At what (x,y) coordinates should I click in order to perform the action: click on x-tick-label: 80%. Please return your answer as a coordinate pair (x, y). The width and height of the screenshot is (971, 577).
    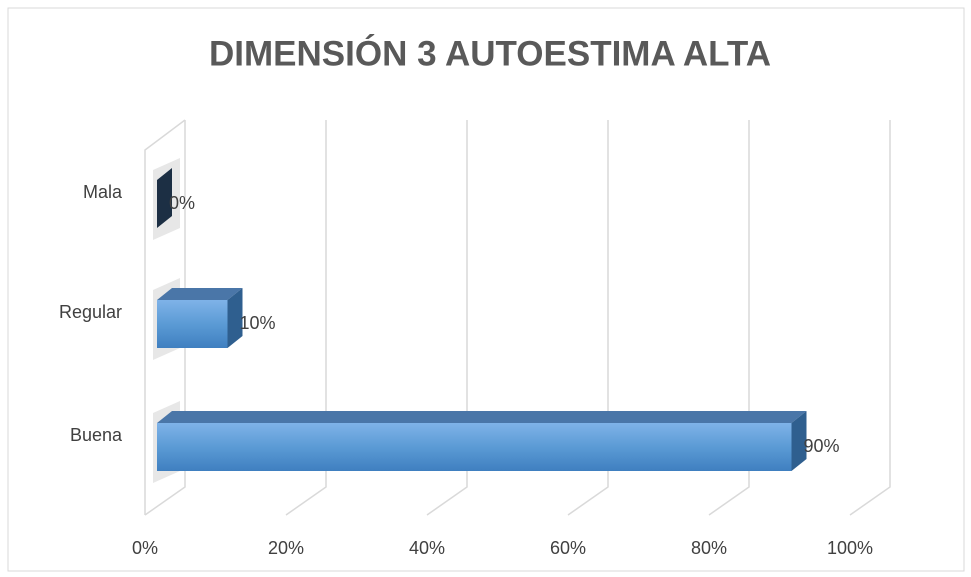
    Looking at the image, I should click on (709, 548).